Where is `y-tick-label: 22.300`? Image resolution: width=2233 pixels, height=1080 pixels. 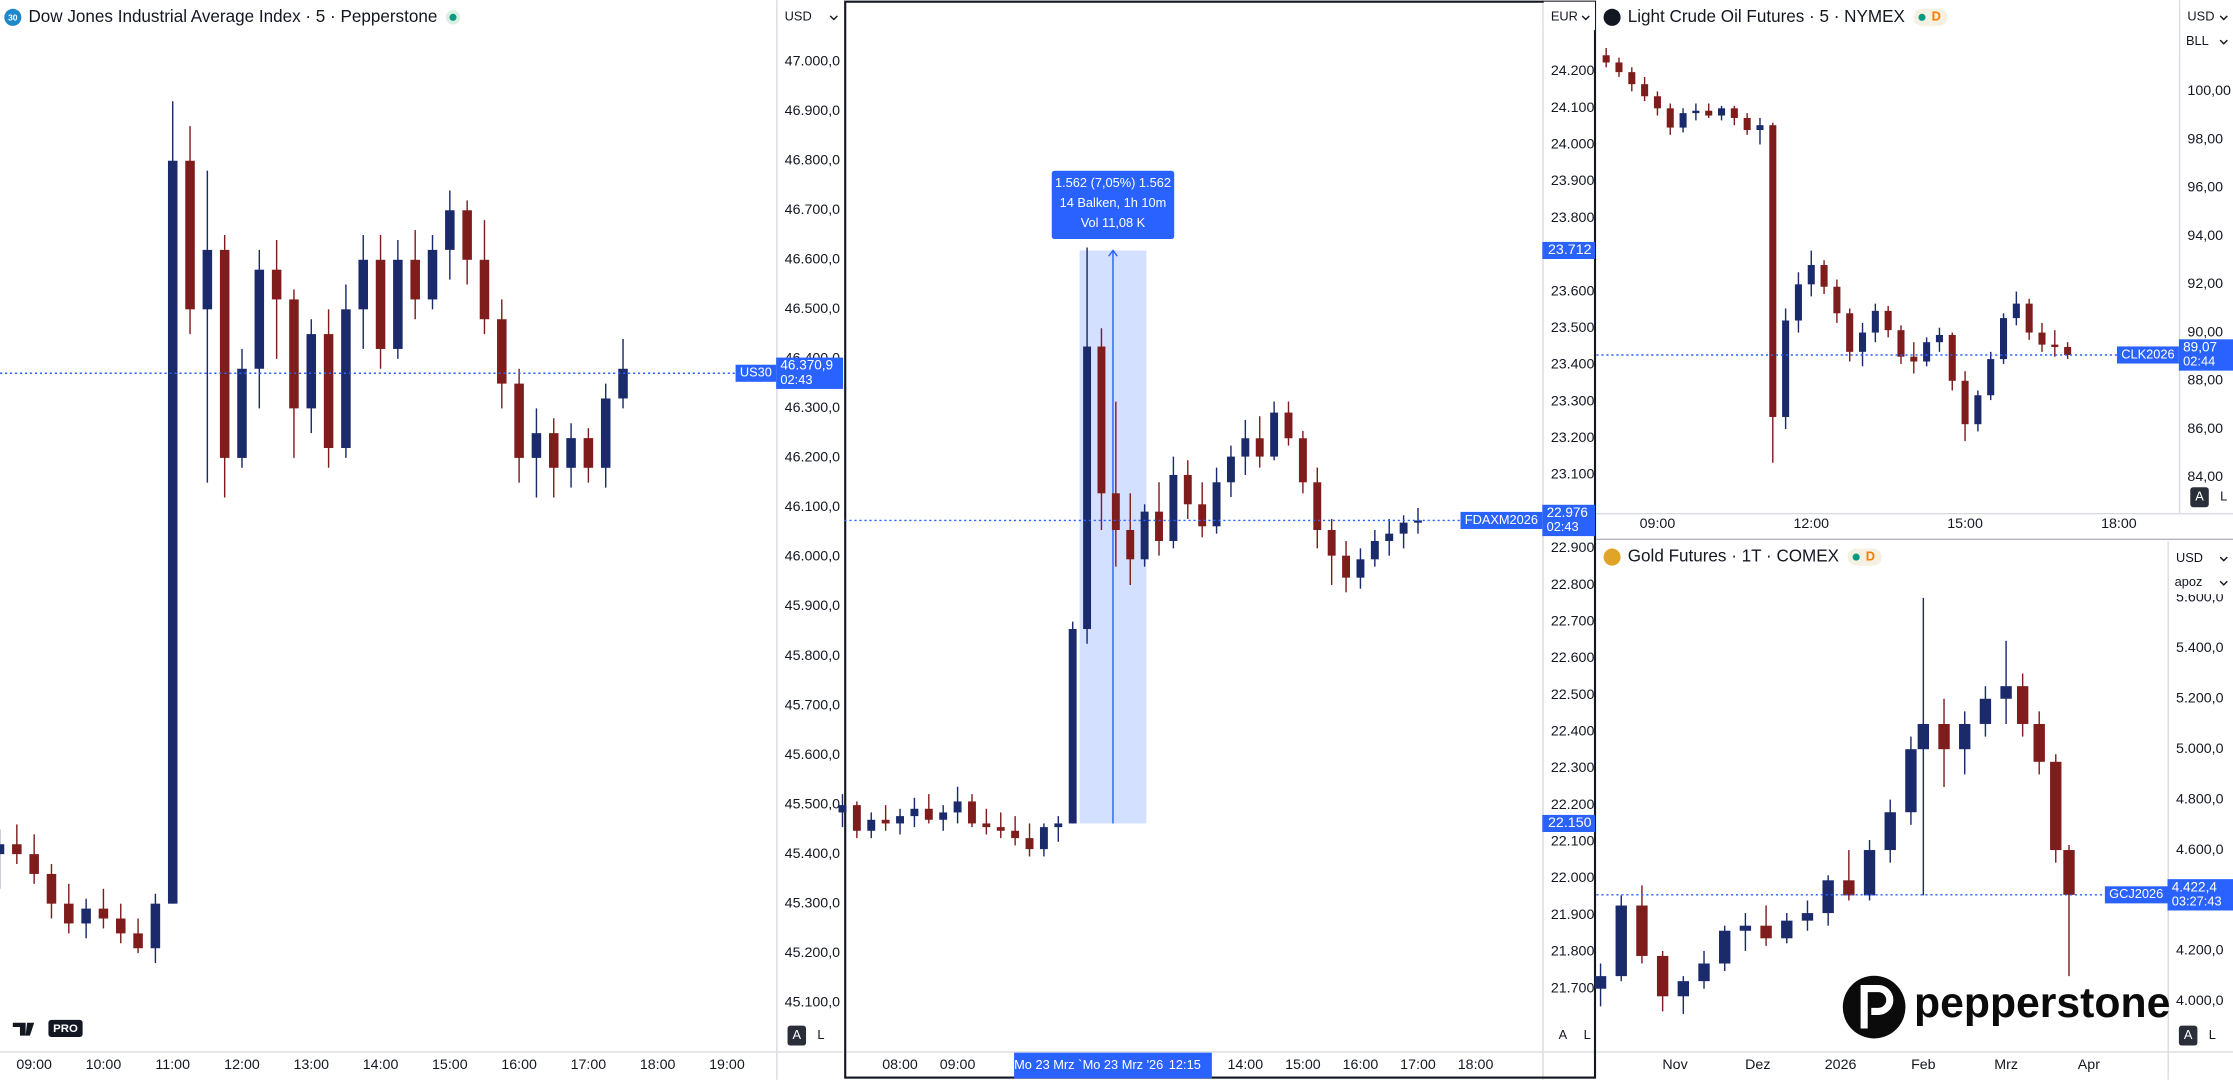 y-tick-label: 22.300 is located at coordinates (1573, 768).